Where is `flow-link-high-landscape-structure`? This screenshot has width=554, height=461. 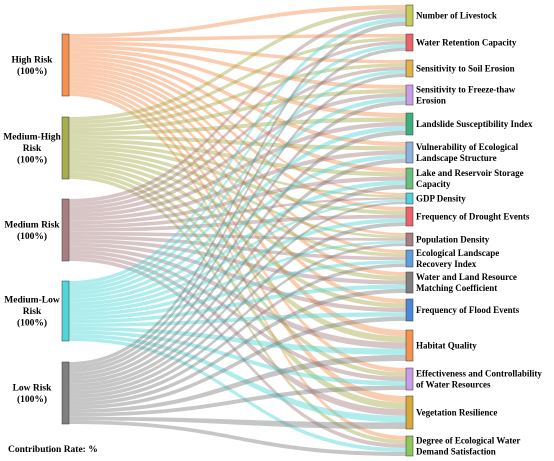 flow-link-high-landscape-structure is located at coordinates (237, 99).